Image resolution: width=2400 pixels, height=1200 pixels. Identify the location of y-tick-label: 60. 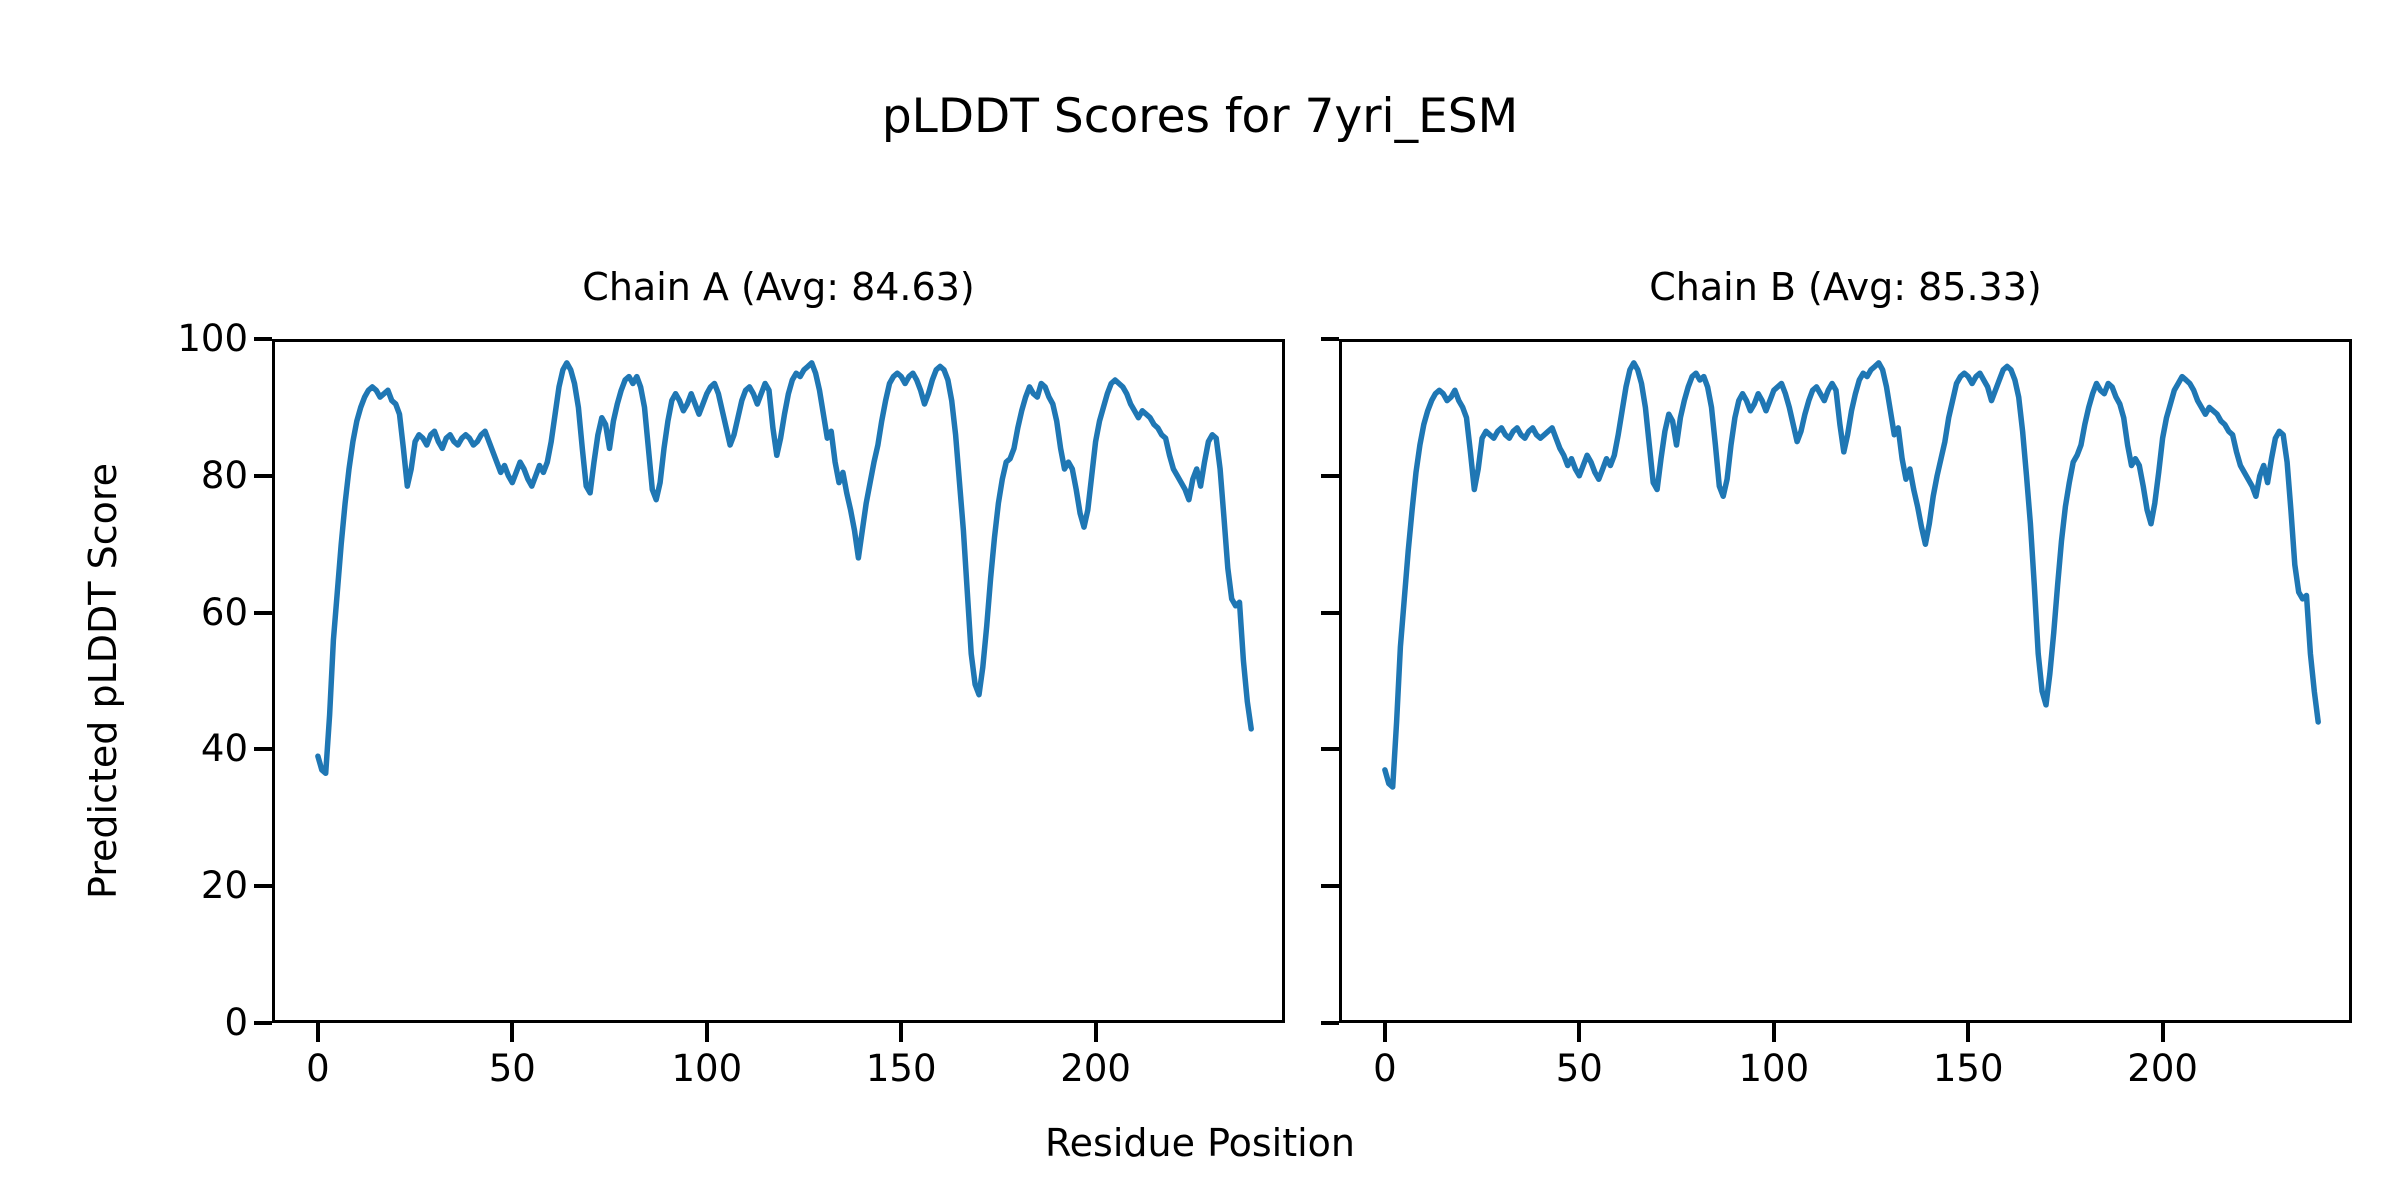
(224, 612).